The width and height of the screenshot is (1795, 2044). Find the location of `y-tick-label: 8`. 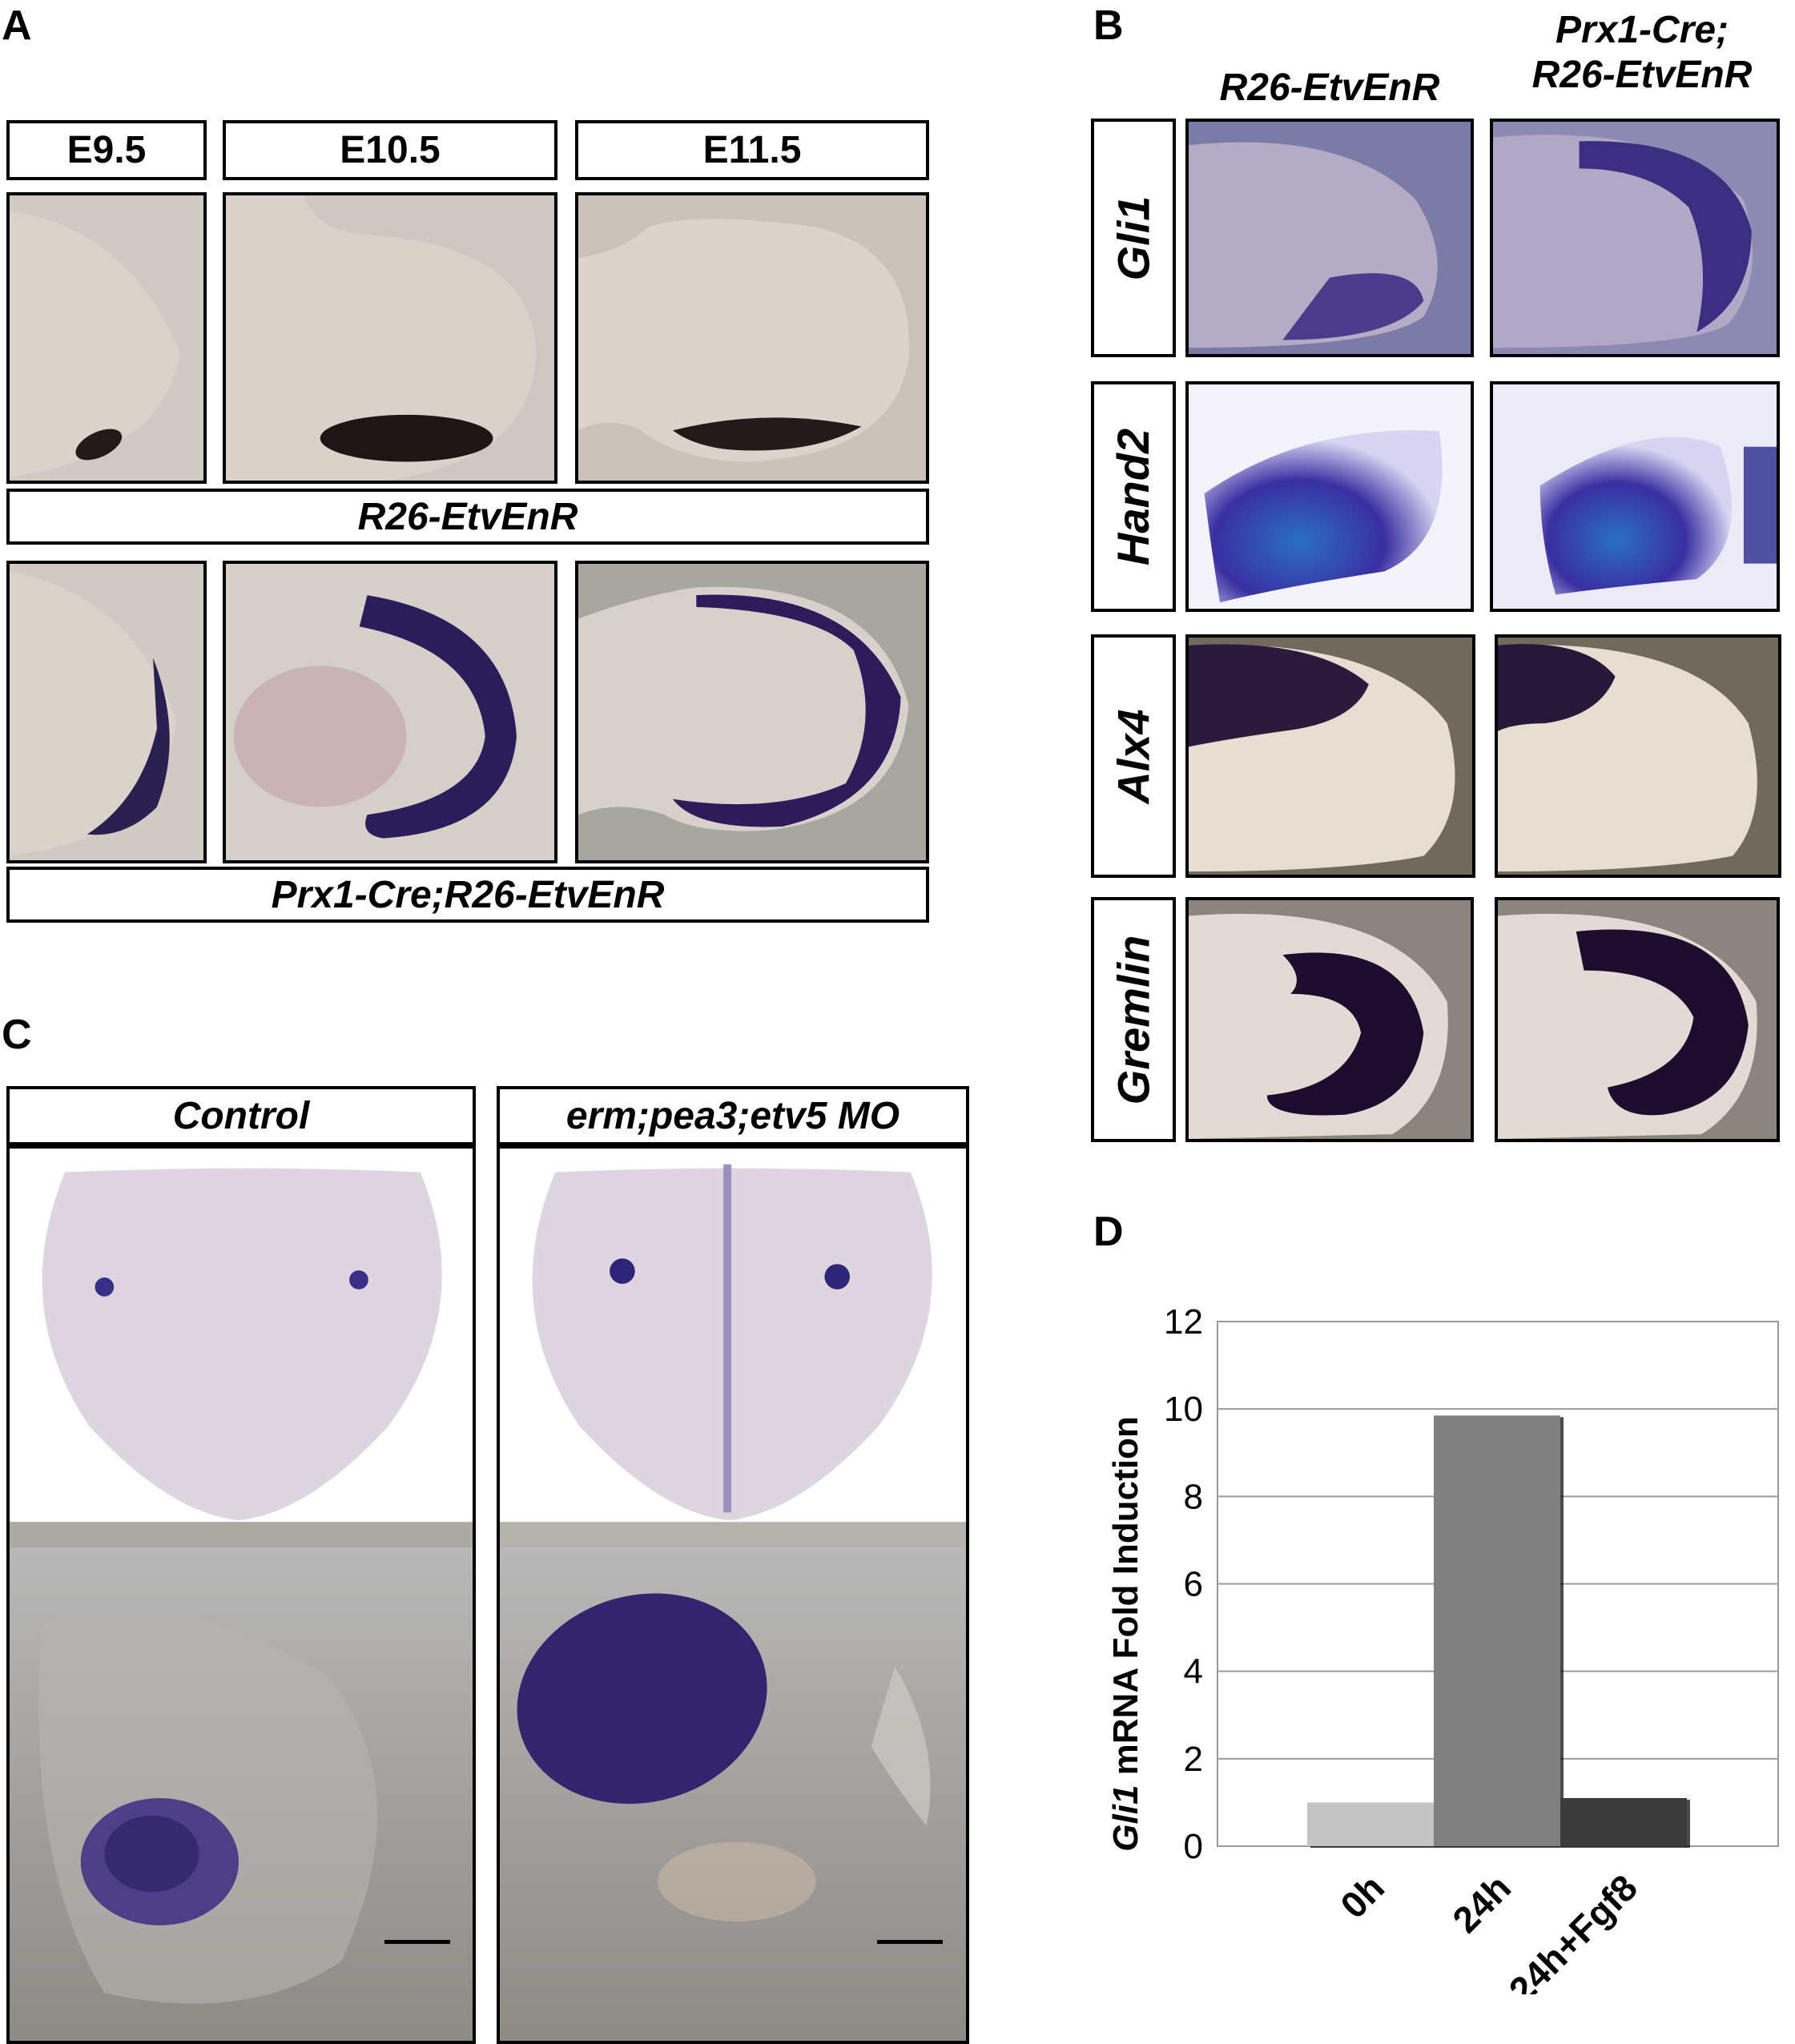

y-tick-label: 8 is located at coordinates (1193, 1497).